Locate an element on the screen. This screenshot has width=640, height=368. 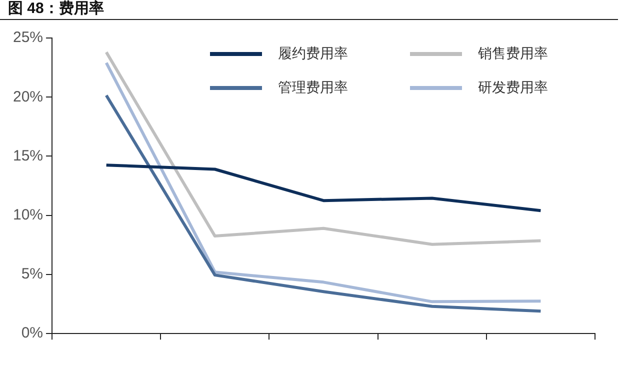
y-tick-label: 0% is located at coordinates (32, 333).